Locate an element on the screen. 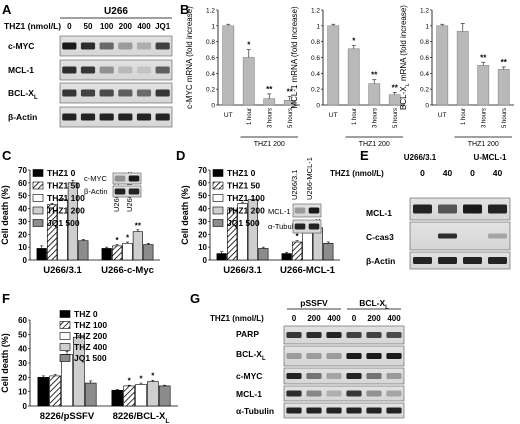 This screenshot has height=424, width=520. blot-label: PARP is located at coordinates (247, 334).